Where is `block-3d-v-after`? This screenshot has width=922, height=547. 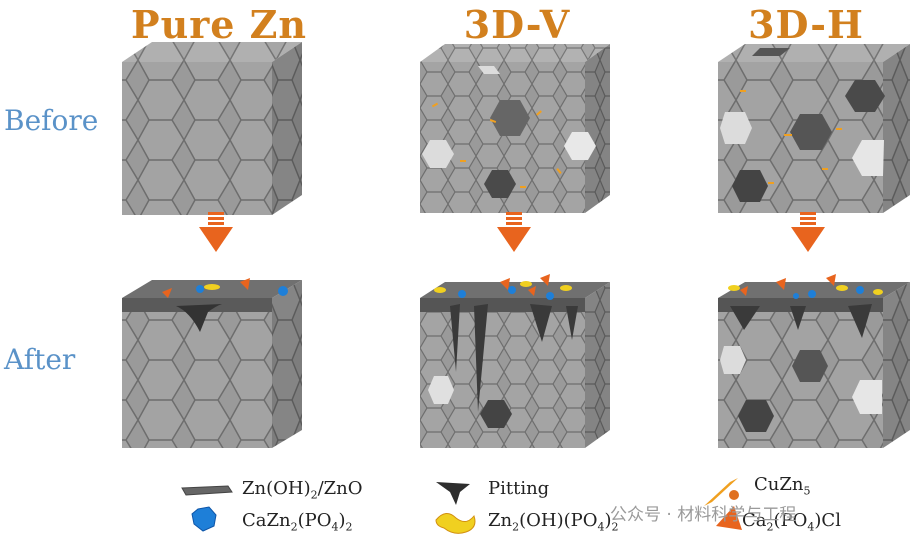
block-3d-v-after is located at coordinates (515, 361).